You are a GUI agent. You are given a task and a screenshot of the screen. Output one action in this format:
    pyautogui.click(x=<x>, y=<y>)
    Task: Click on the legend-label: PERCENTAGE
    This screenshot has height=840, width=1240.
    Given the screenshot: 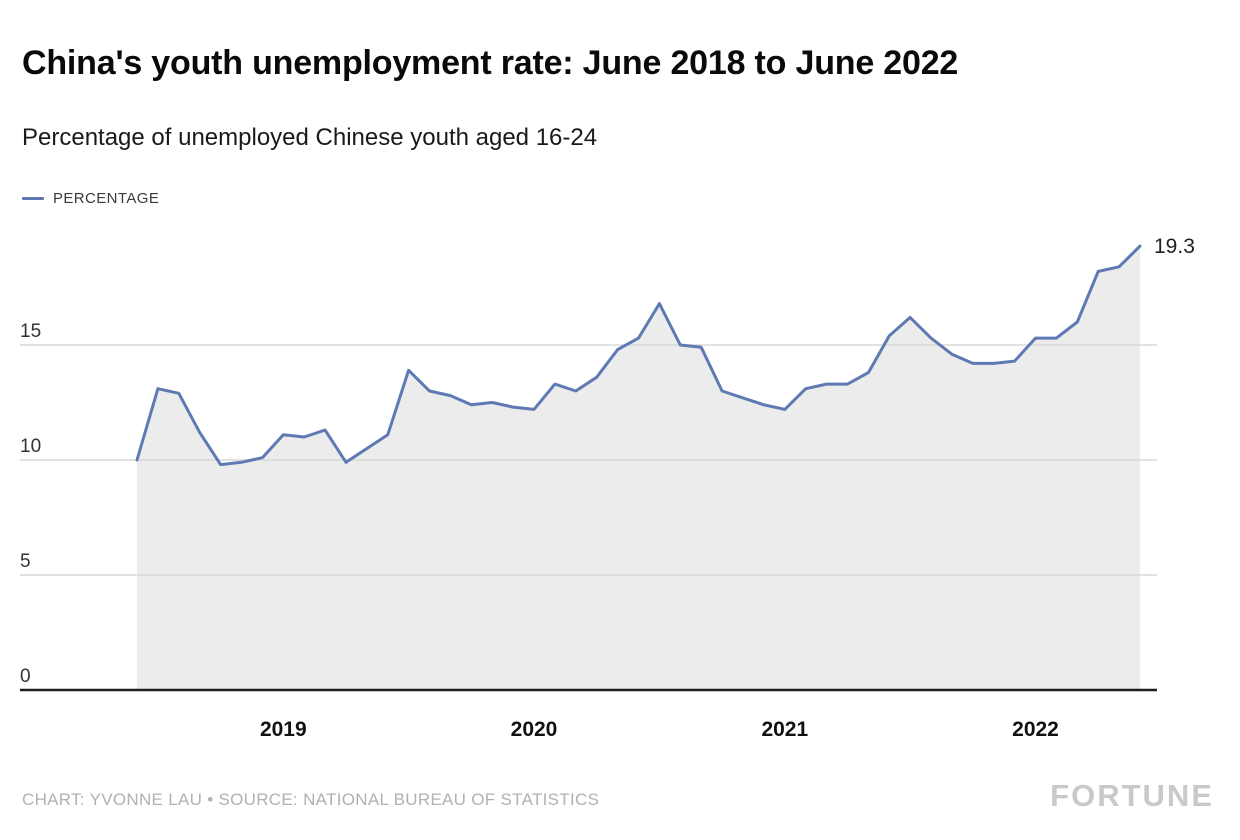 What is the action you would take?
    pyautogui.click(x=106, y=198)
    